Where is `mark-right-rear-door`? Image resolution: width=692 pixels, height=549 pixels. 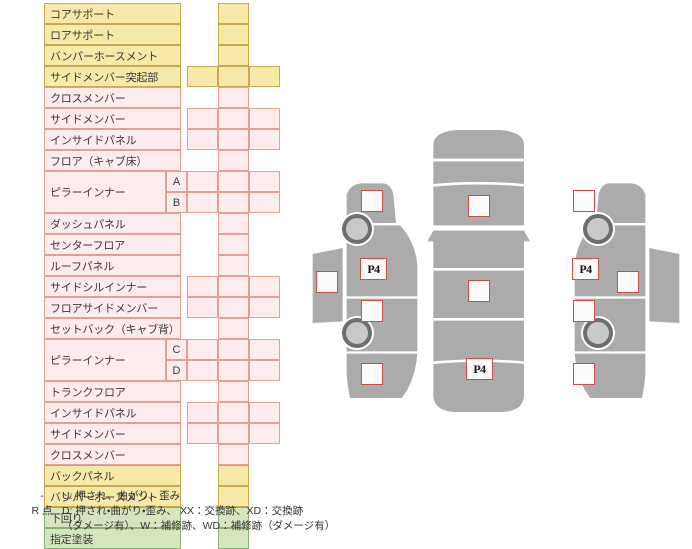
mark-right-rear-door is located at coordinates (584, 311).